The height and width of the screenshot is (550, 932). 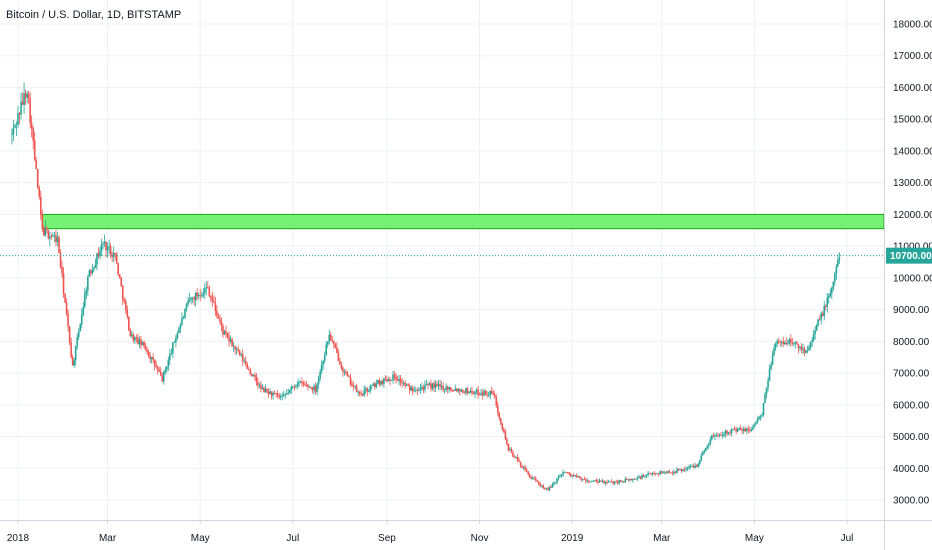 What do you see at coordinates (911, 437) in the screenshot?
I see `y-tick-label: 5000.00` at bounding box center [911, 437].